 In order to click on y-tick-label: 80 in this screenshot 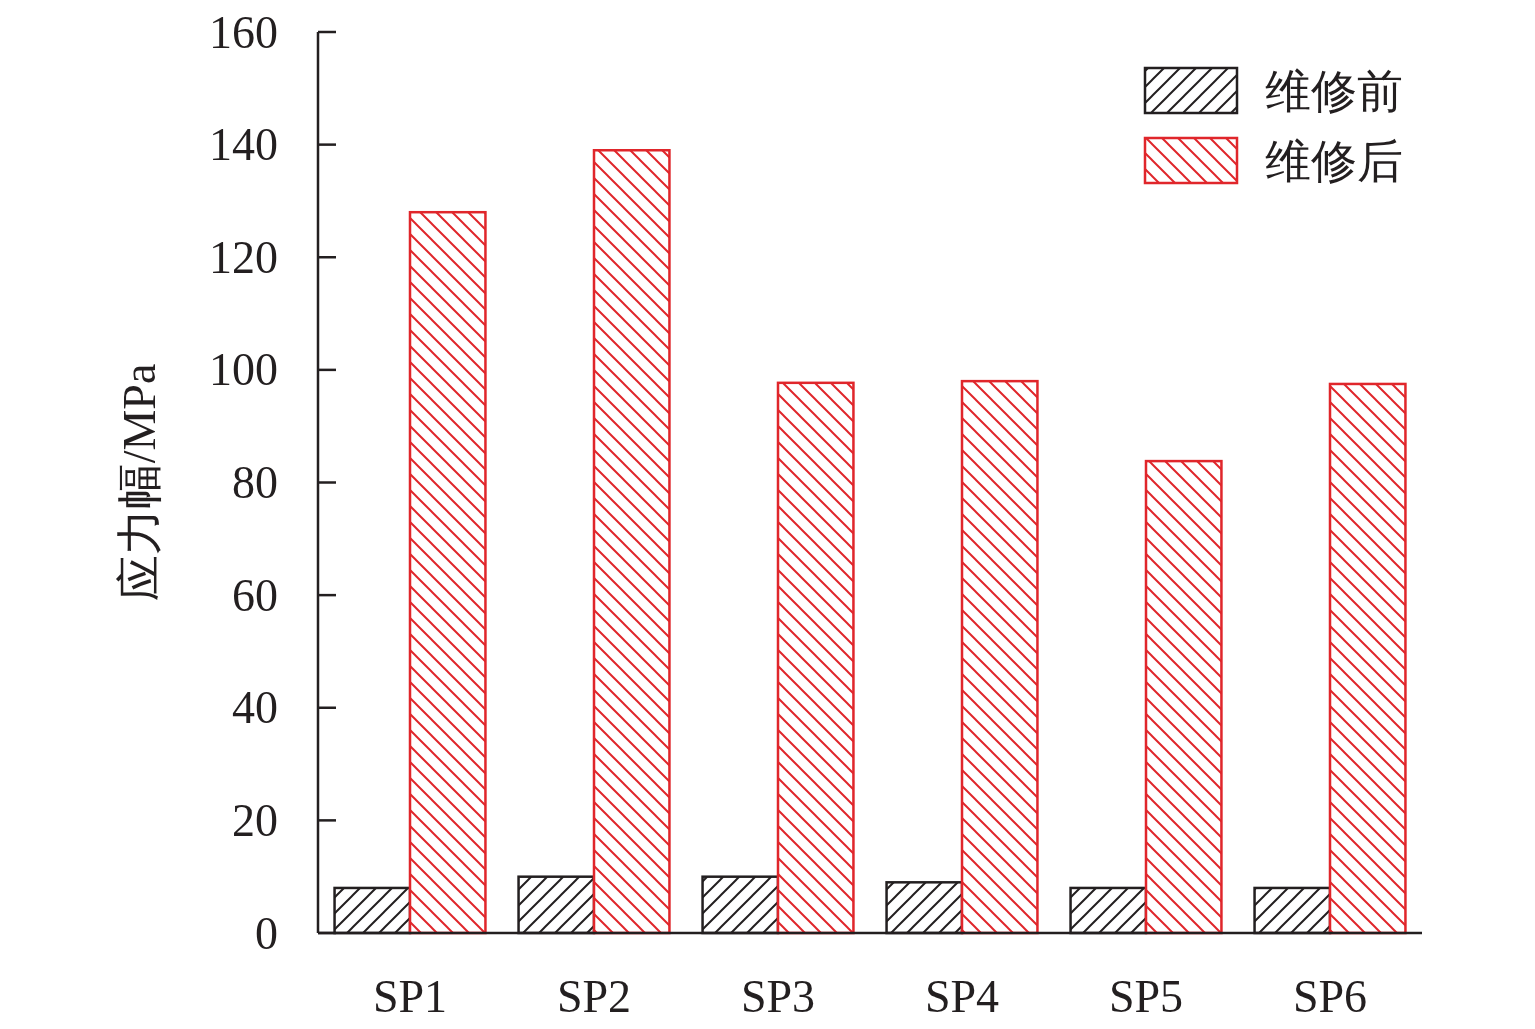, I will do `click(255, 482)`.